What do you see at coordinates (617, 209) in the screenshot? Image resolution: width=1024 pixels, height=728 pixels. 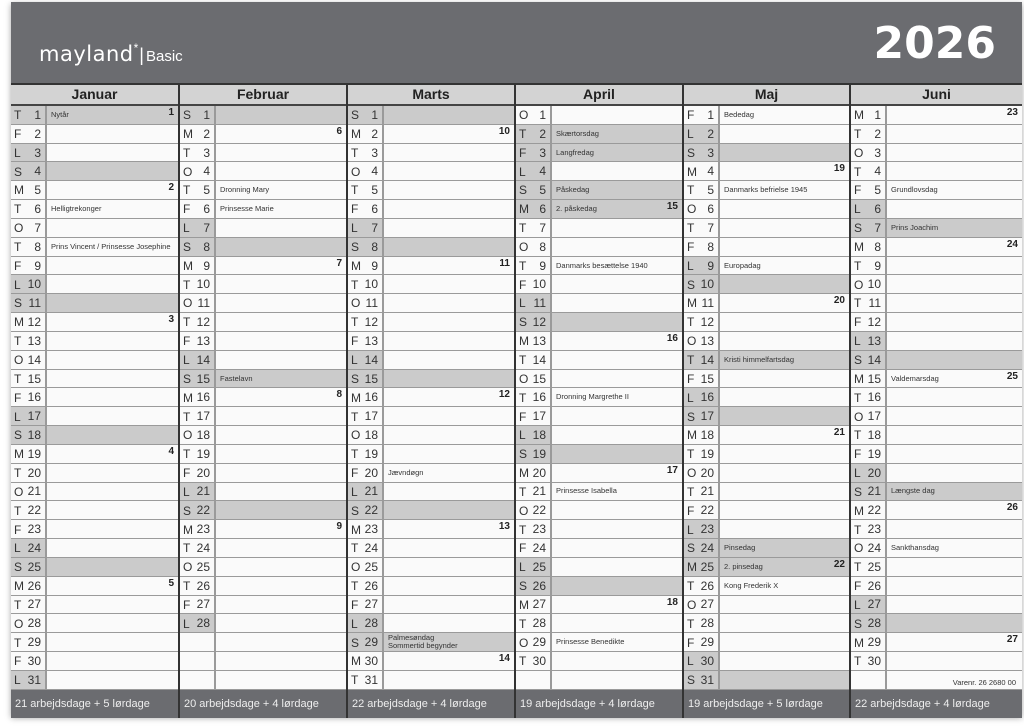 I see `day-note-cell: 2. påskedag 15` at bounding box center [617, 209].